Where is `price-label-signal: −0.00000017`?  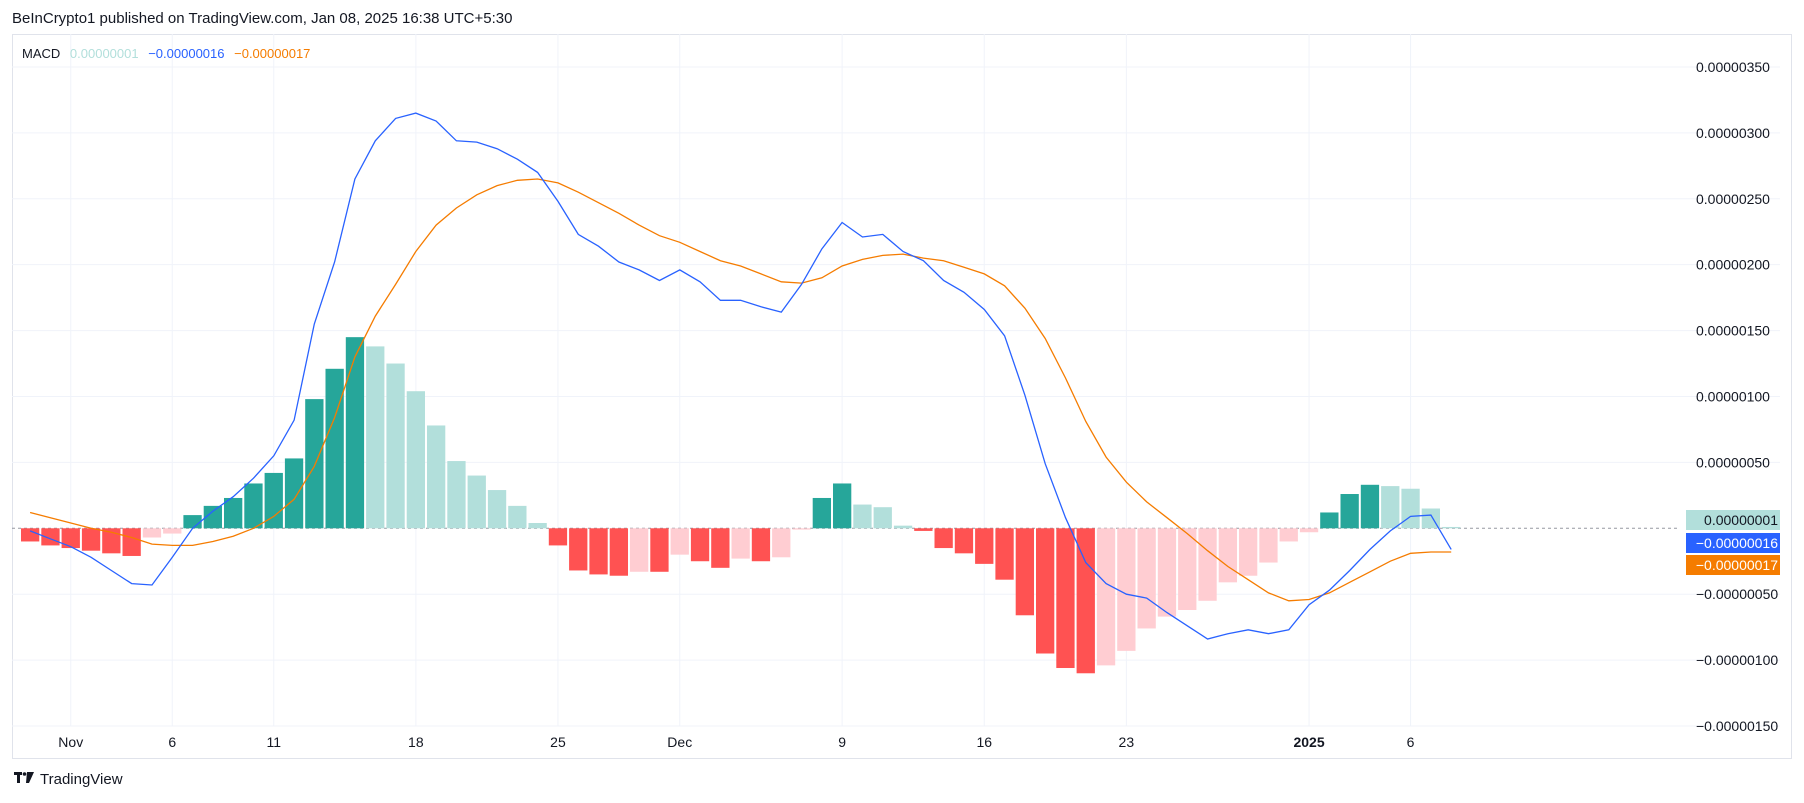 price-label-signal: −0.00000017 is located at coordinates (1737, 565).